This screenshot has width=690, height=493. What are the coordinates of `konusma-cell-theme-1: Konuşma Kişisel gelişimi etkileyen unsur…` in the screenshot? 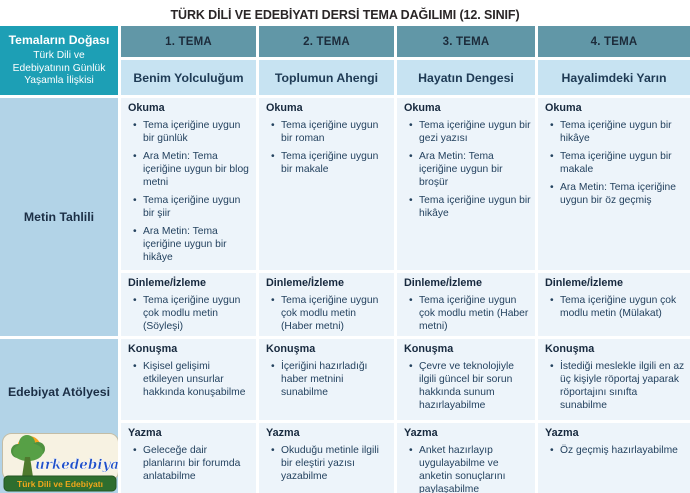 It's located at (188, 379).